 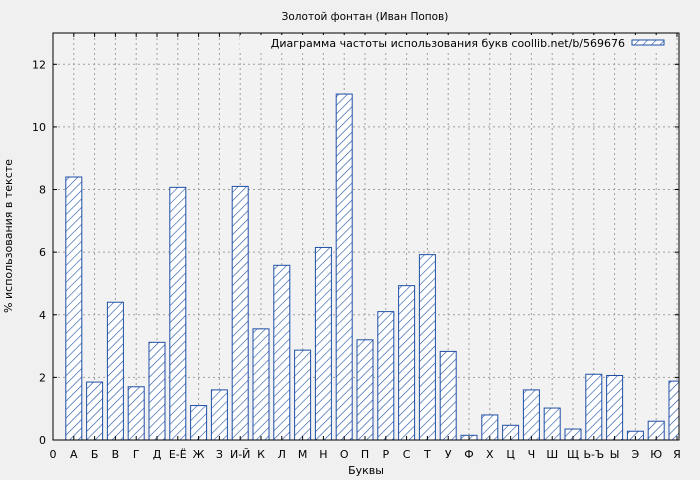 What do you see at coordinates (116, 454) in the screenshot?
I see `x-tick-label: В` at bounding box center [116, 454].